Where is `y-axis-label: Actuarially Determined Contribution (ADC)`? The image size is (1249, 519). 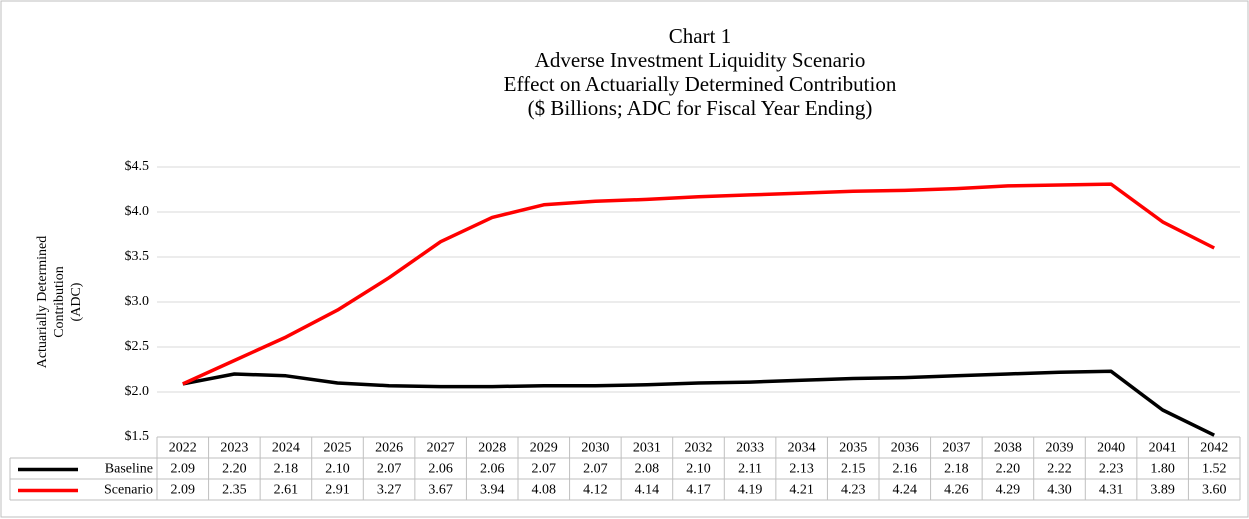
y-axis-label: Actuarially Determined Contribution (ADC) is located at coordinates (59, 302).